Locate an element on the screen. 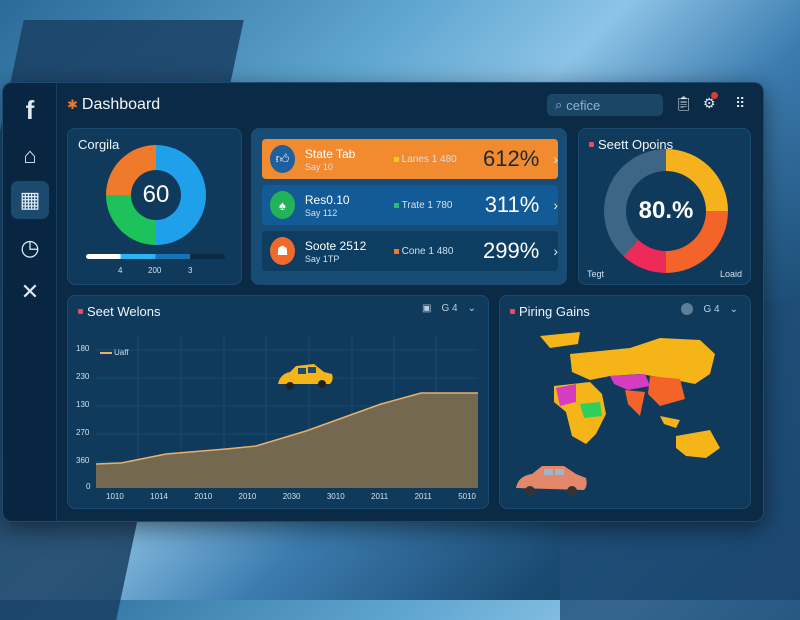 This screenshot has height=620, width=800. gauge-right-label: Loaid is located at coordinates (730, 274).